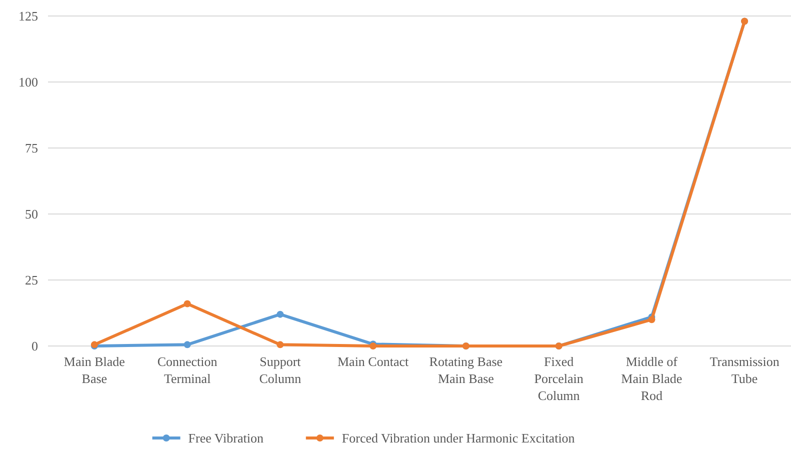  What do you see at coordinates (466, 370) in the screenshot?
I see `x-tick-label: Rotating Base Main Base` at bounding box center [466, 370].